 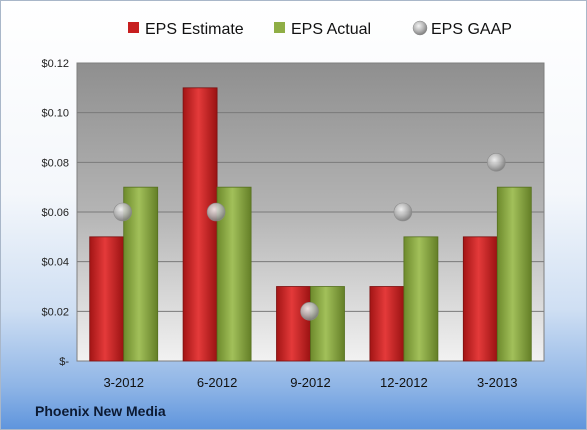 I want to click on x-tick-label: 9-2012, so click(x=310, y=382).